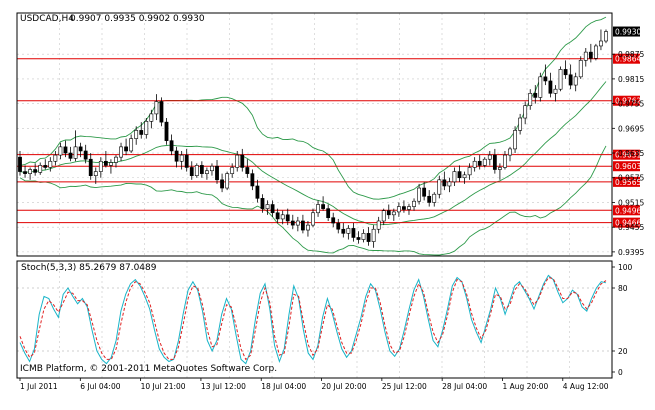 This screenshot has height=410, width=655. Describe the element at coordinates (631, 79) in the screenshot. I see `price-tick-label: 0.9815` at that location.